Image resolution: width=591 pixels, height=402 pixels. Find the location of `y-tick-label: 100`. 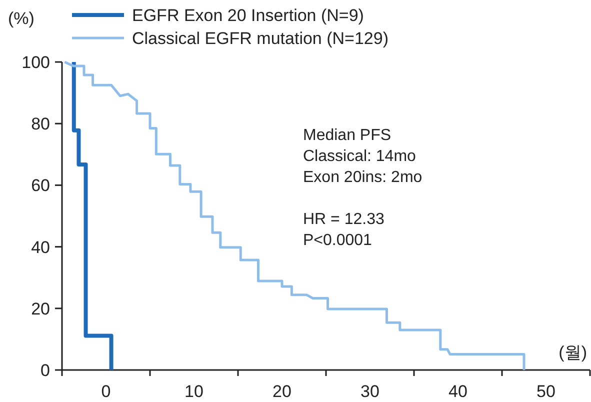

y-tick-label: 100 is located at coordinates (36, 62).